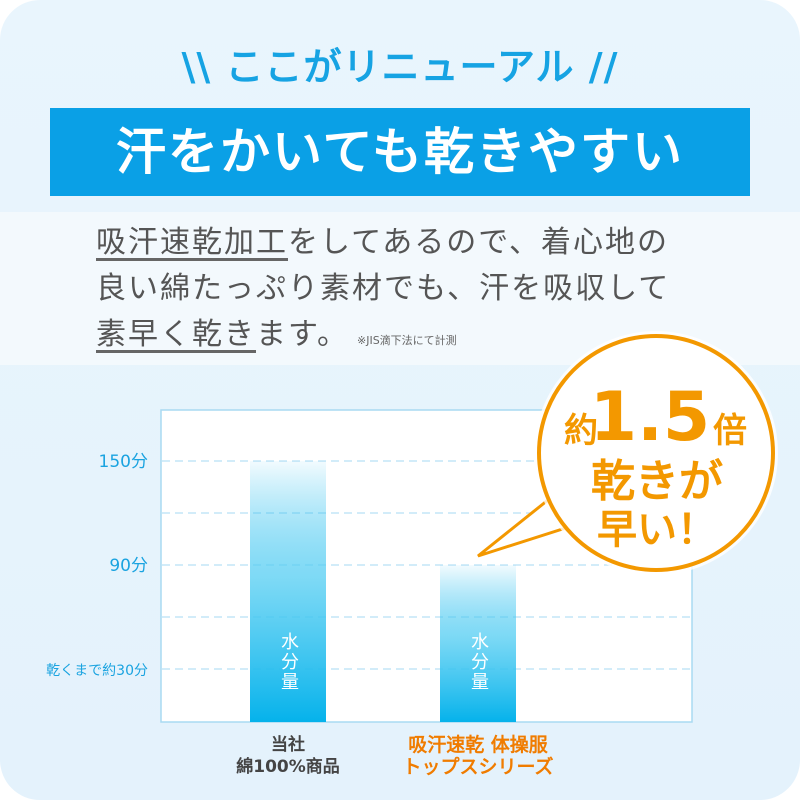 This screenshot has width=800, height=800. What do you see at coordinates (128, 566) in the screenshot?
I see `y-tick-label-90: 90分` at bounding box center [128, 566].